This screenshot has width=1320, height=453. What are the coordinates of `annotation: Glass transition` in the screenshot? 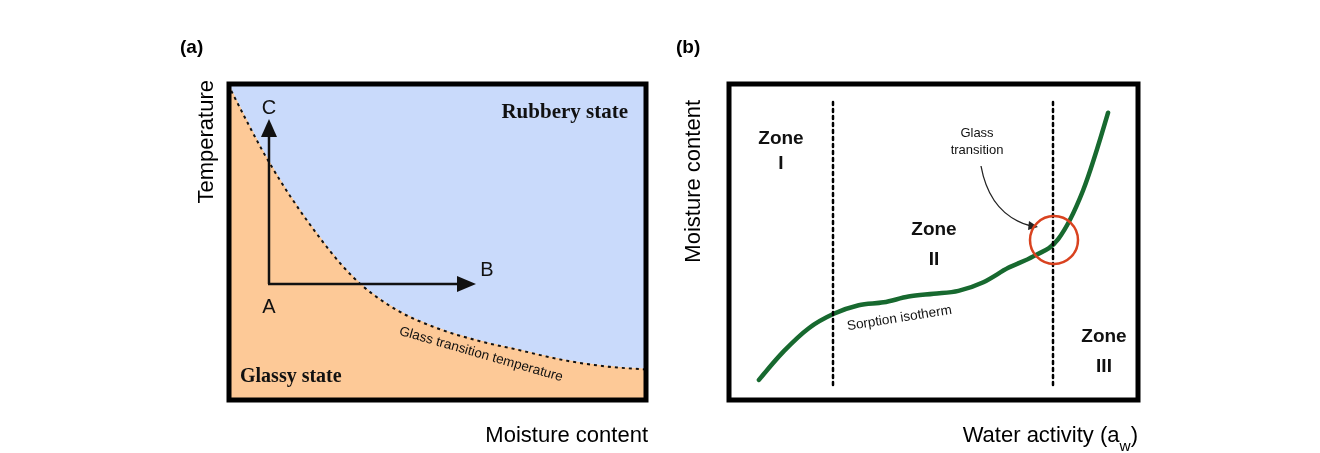 It's located at (977, 141).